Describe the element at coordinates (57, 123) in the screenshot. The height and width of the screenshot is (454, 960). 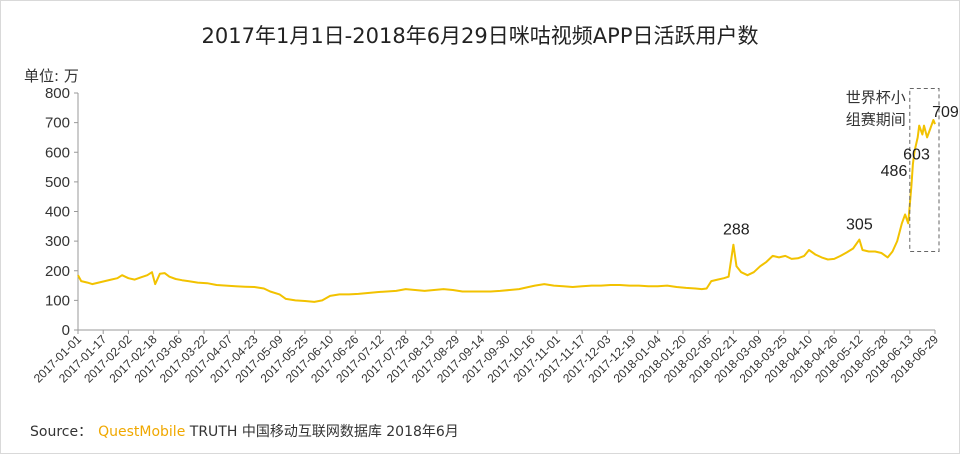
I see `y-tick-label: 700` at that location.